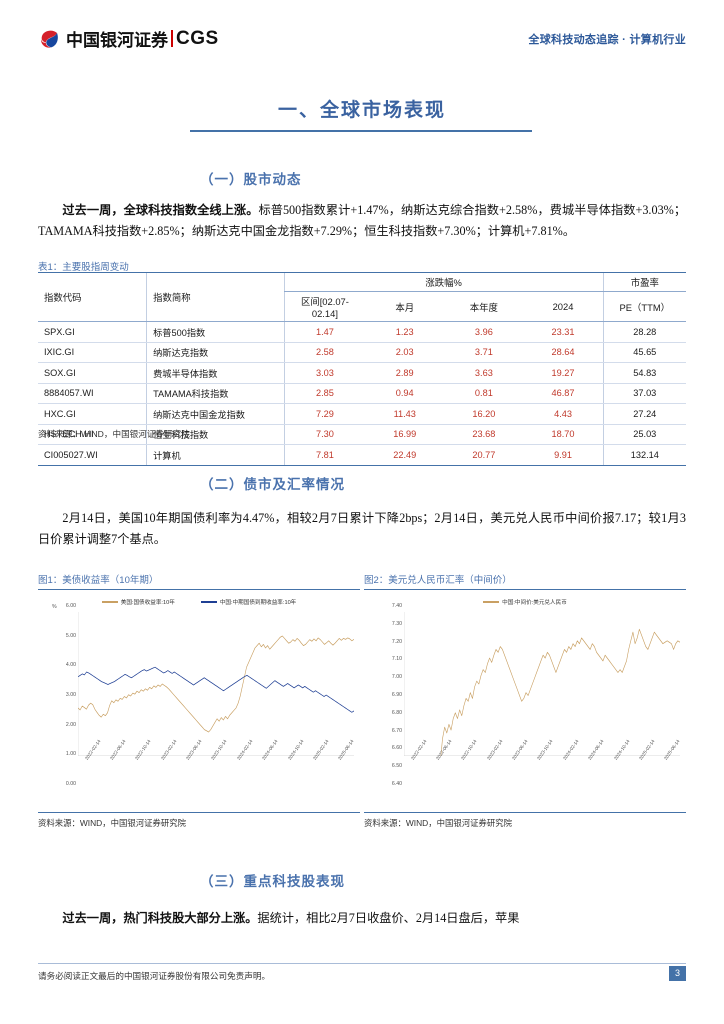 The width and height of the screenshot is (724, 1024). Describe the element at coordinates (324, 455) in the screenshot. I see `cell-range: 7.81` at that location.